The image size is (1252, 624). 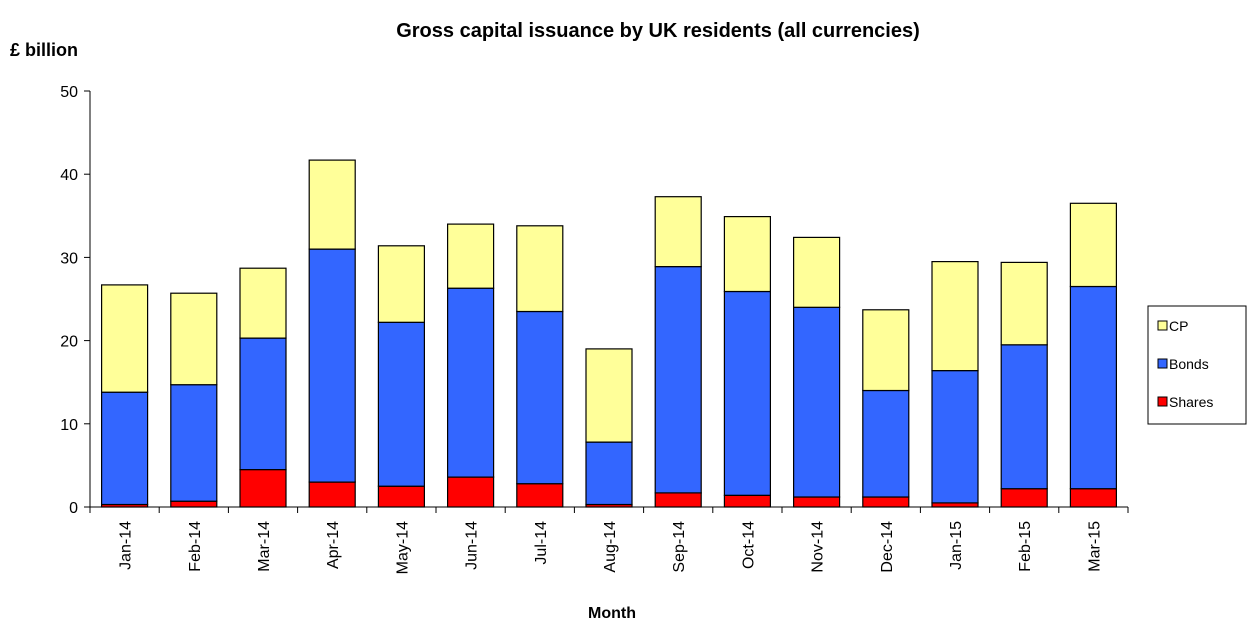 I want to click on y-tick-label: 0, so click(x=73, y=508).